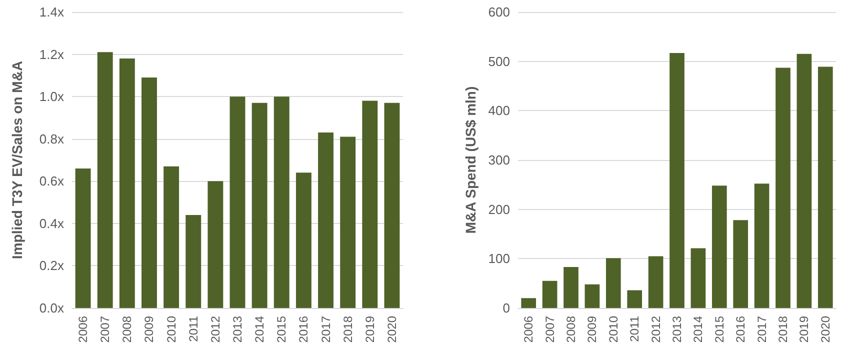 The image size is (846, 360). Describe the element at coordinates (470, 160) in the screenshot. I see `y-axis-title: M&A Spend (US$ mln)` at that location.